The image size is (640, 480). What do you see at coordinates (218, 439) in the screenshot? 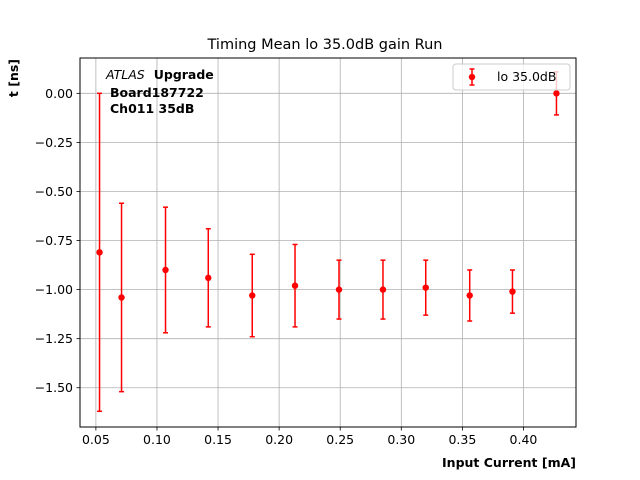
I see `x-tick-label: 0.15` at bounding box center [218, 439].